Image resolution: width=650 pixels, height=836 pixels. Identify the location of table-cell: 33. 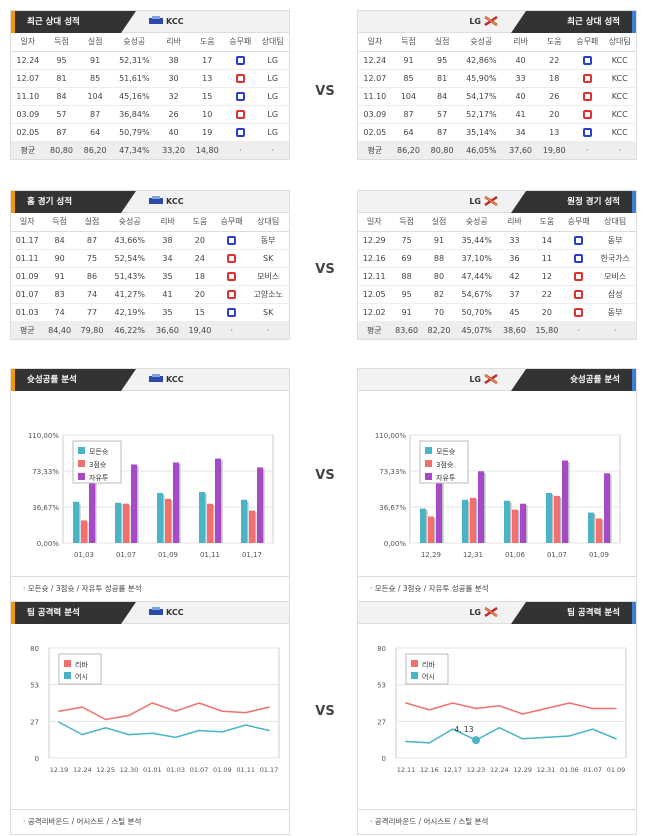
(514, 240).